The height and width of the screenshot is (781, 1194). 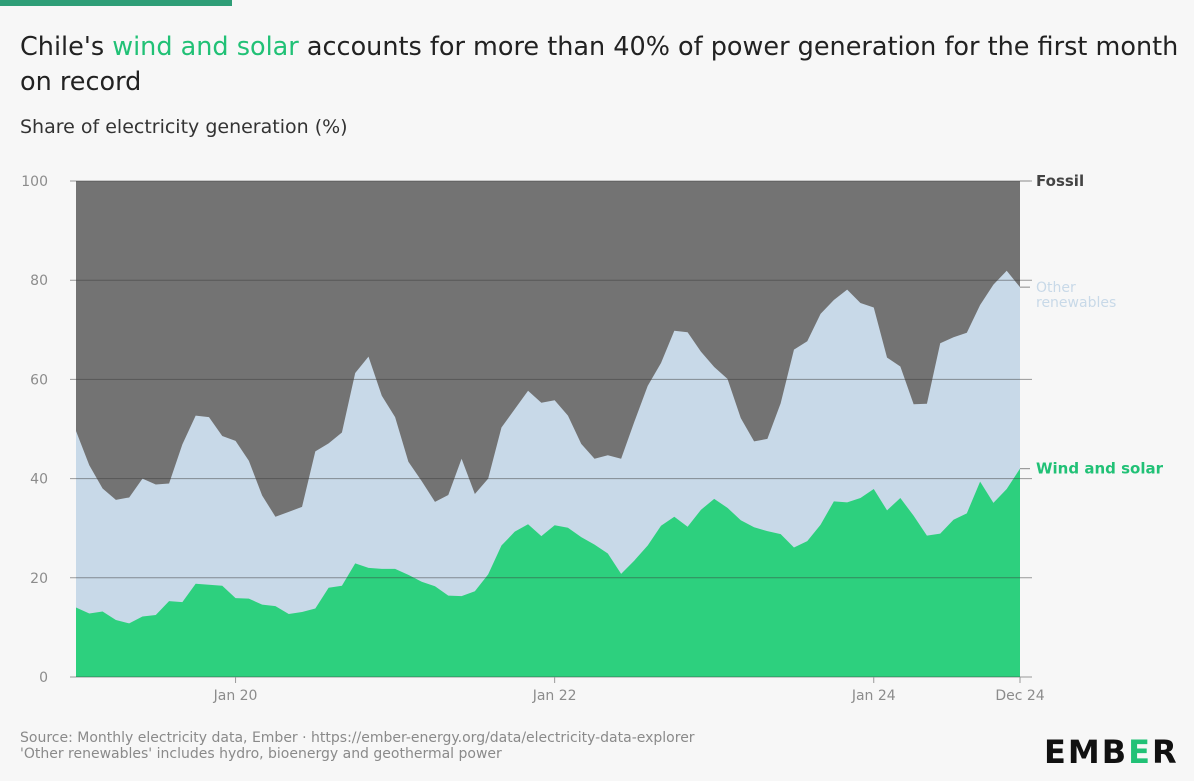 What do you see at coordinates (184, 127) in the screenshot?
I see `chart-subtitle: Share of electricity generation (%)` at bounding box center [184, 127].